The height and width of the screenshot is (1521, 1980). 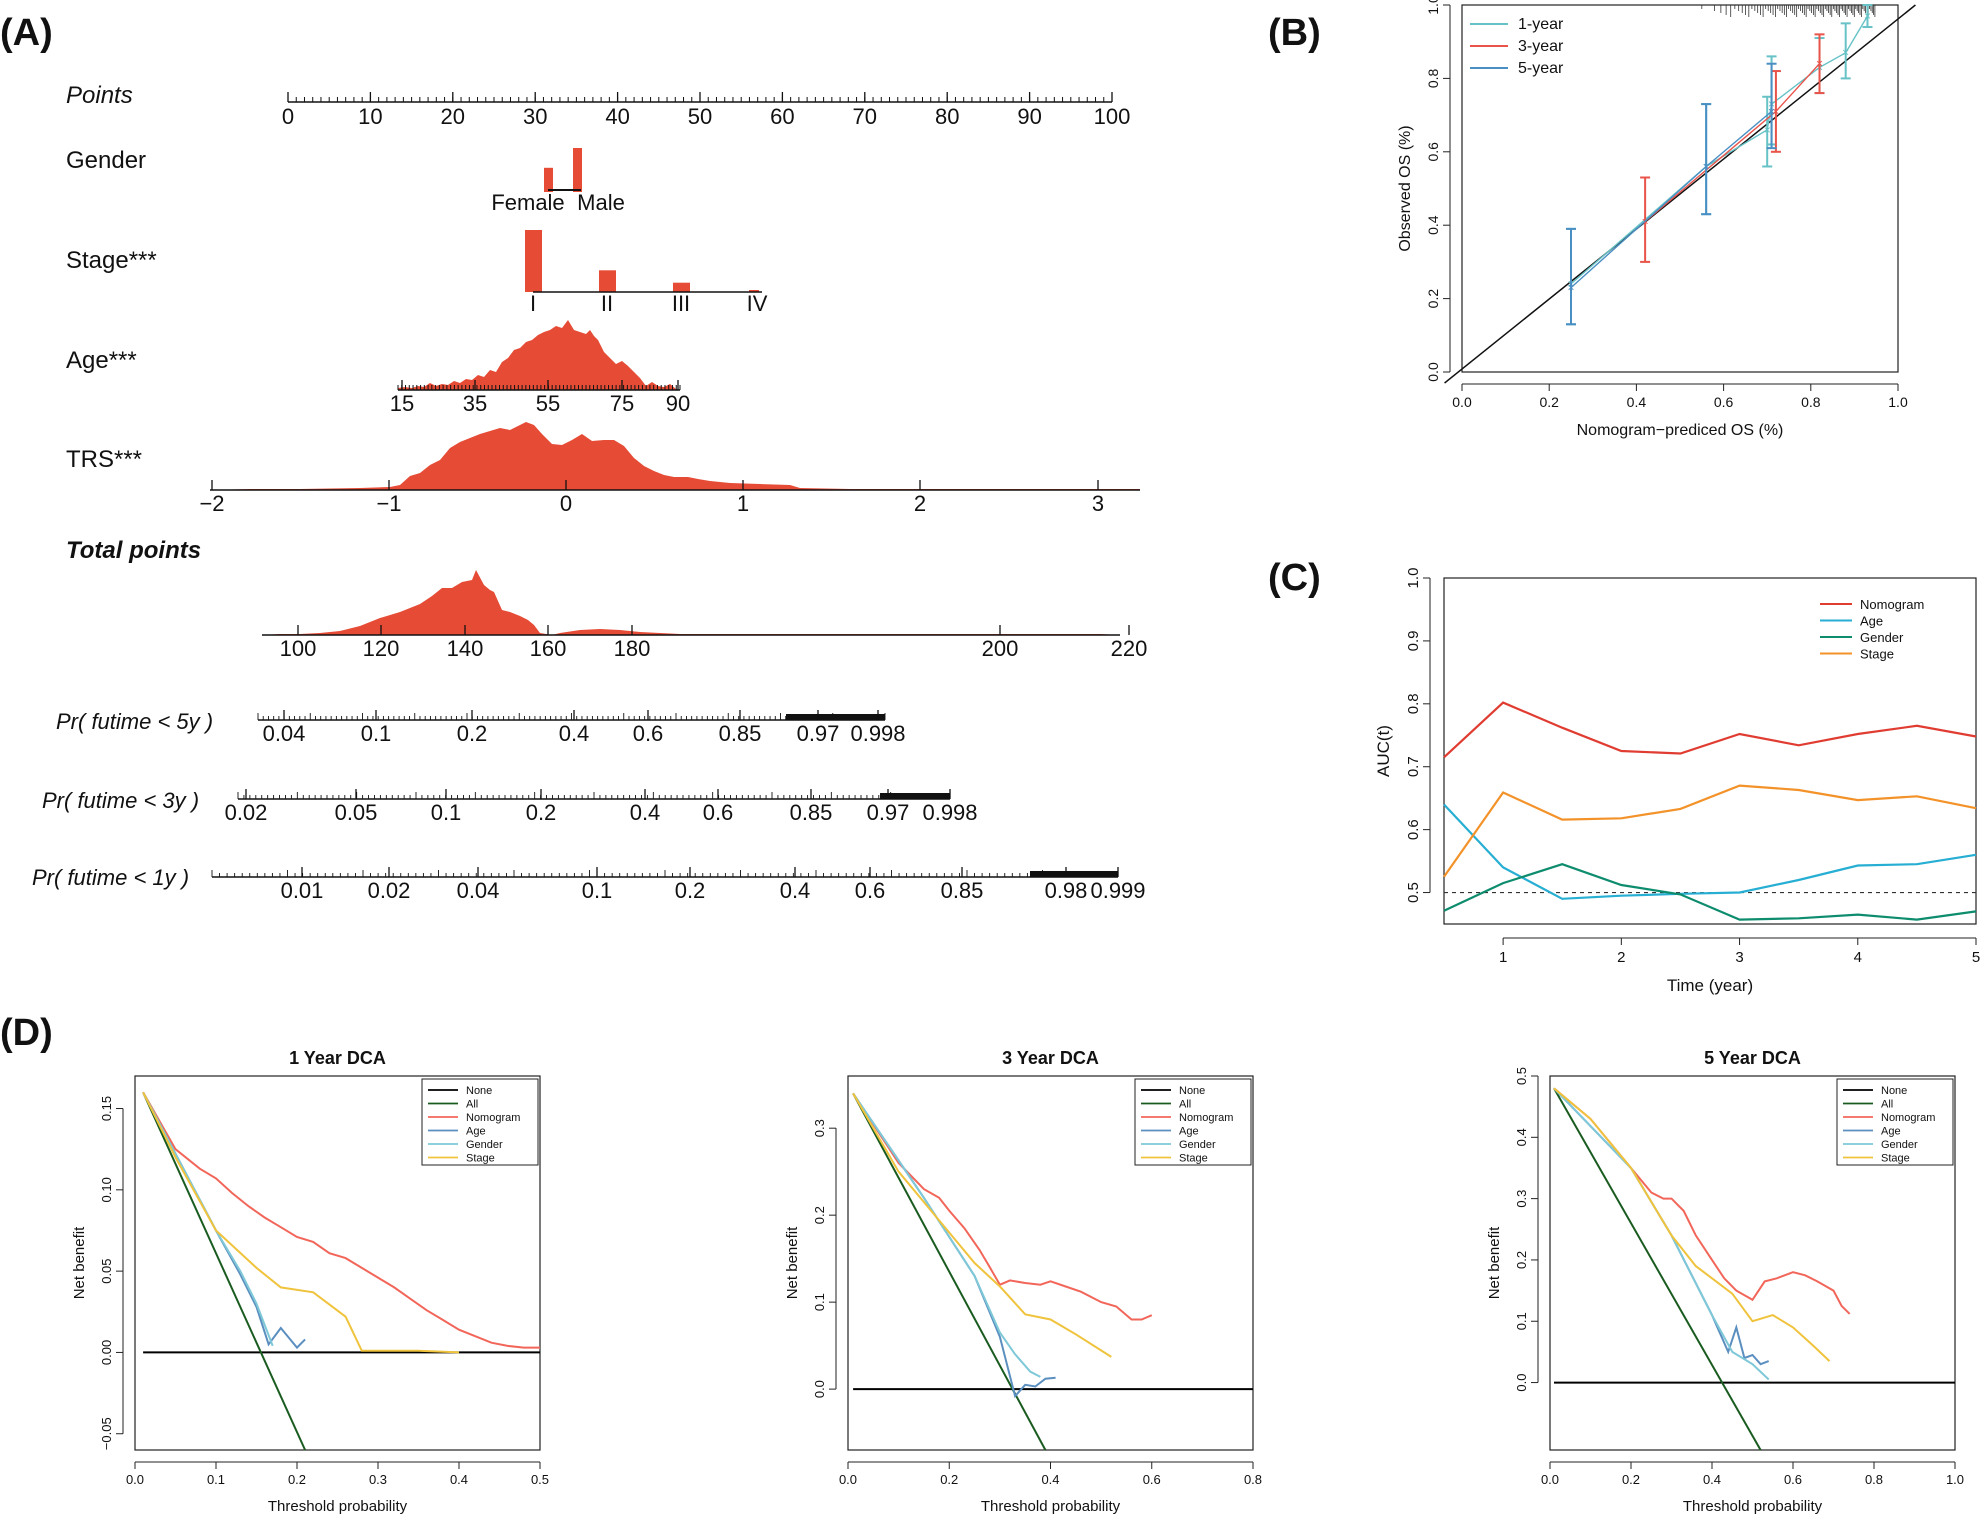 I want to click on pr1-tick-label: 0.2, so click(x=690, y=890).